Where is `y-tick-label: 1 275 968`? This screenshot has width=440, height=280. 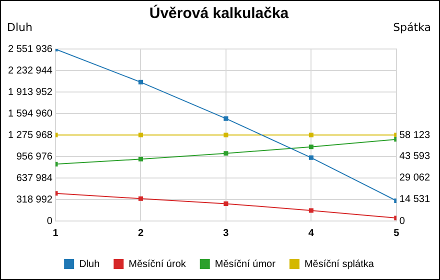
y-tick-label: 1 275 968 is located at coordinates (30, 135).